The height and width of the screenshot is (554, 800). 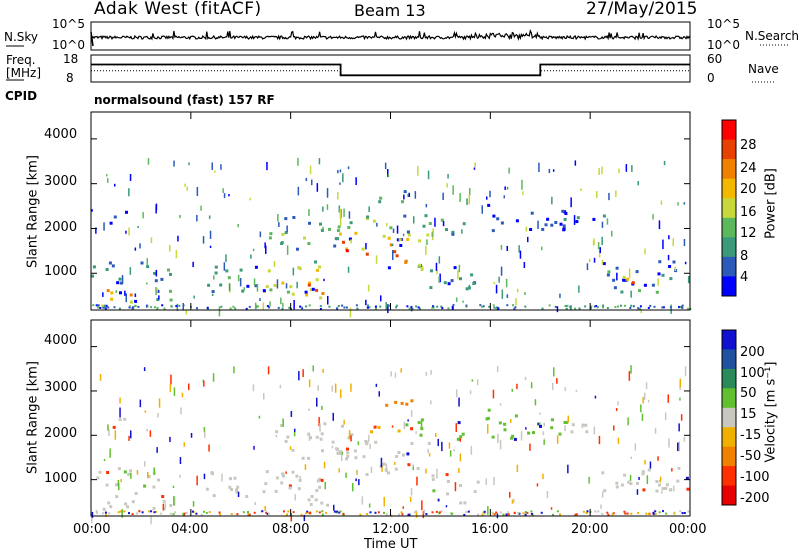 I want to click on power-cbar-tick-24: 24, so click(x=748, y=168).